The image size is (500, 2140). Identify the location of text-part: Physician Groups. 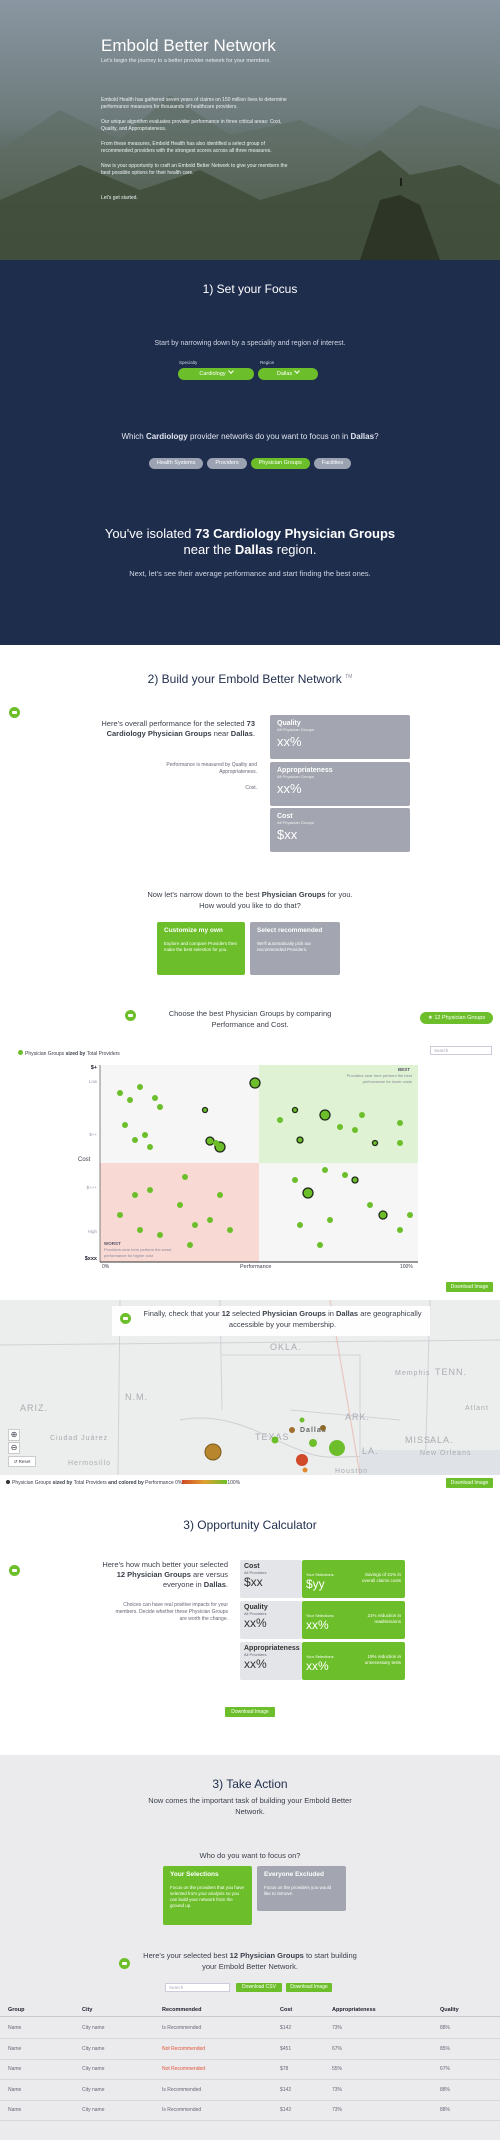
(32, 1483).